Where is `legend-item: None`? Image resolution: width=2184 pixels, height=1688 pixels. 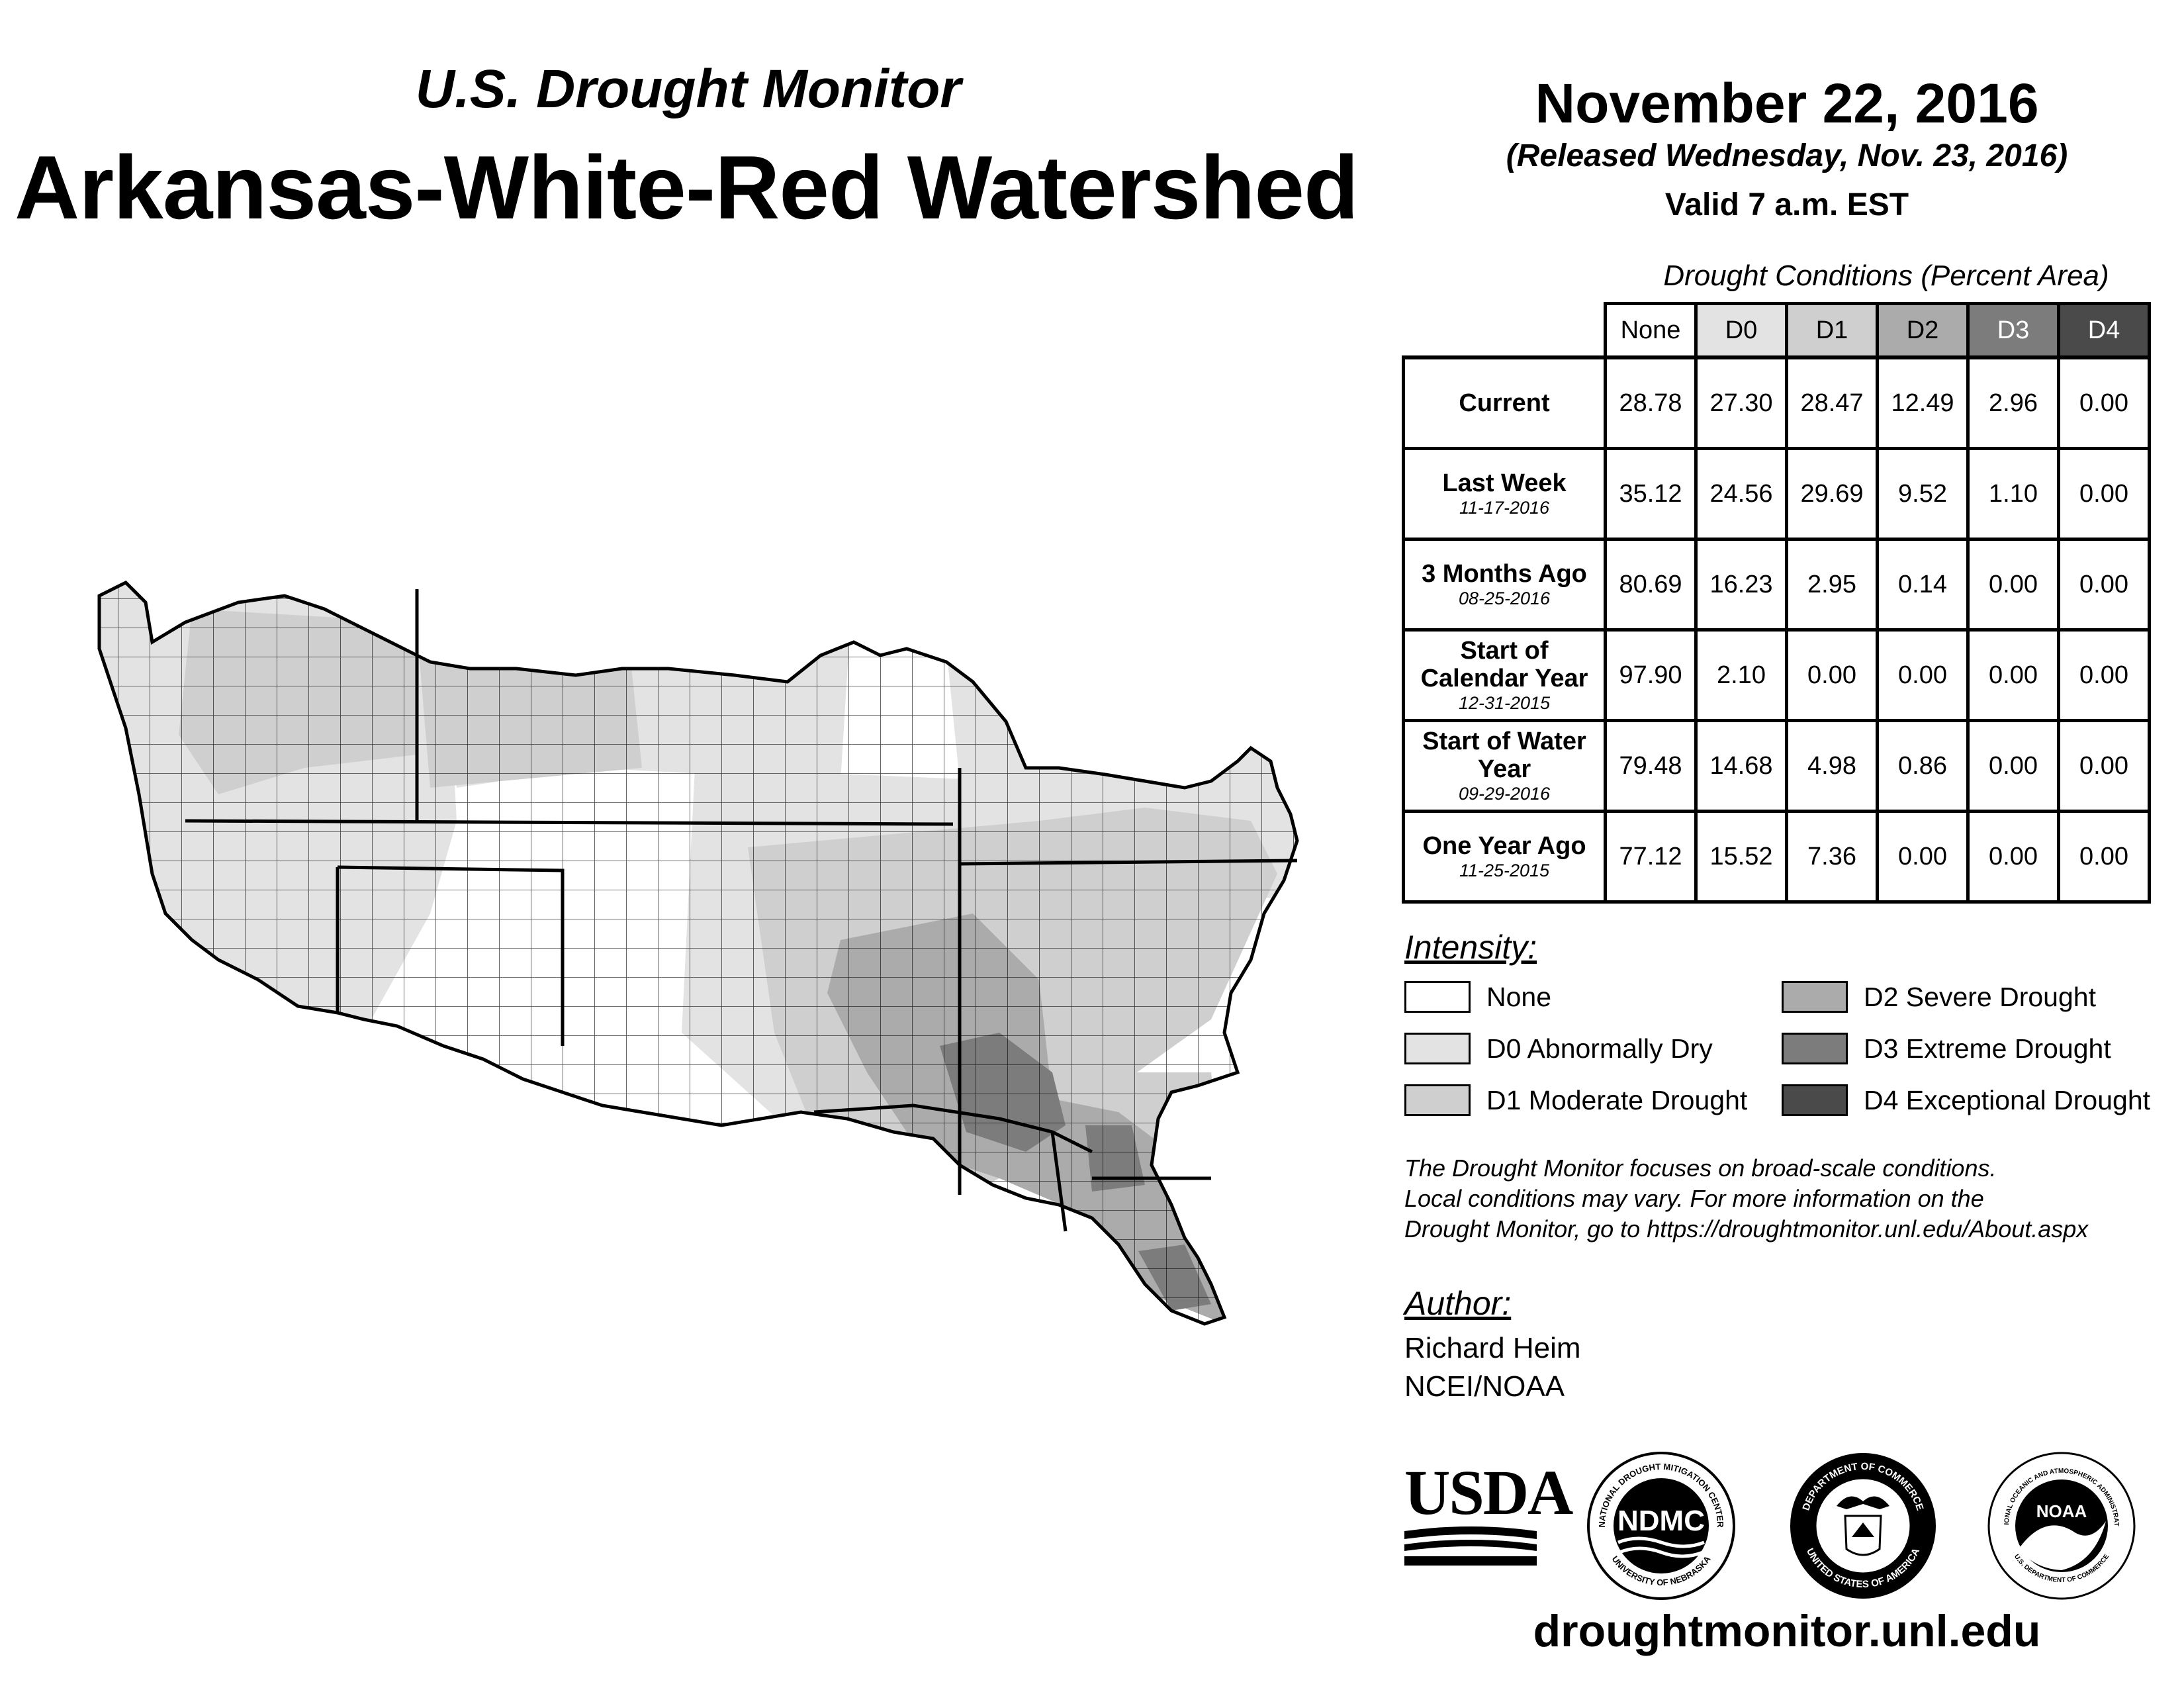 legend-item: None is located at coordinates (1477, 997).